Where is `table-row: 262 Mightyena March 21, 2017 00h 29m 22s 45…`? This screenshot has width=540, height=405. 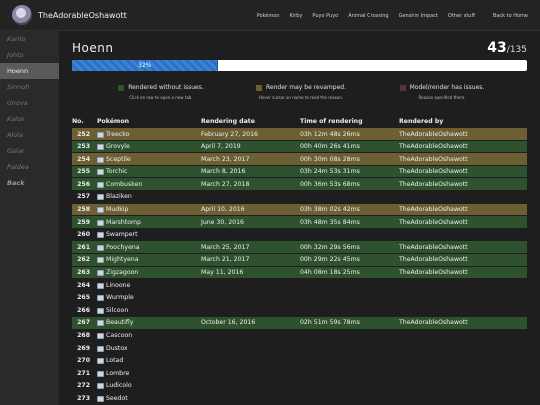
table-row: 262 Mightyena March 21, 2017 00h 29m 22s 45… is located at coordinates (299, 260).